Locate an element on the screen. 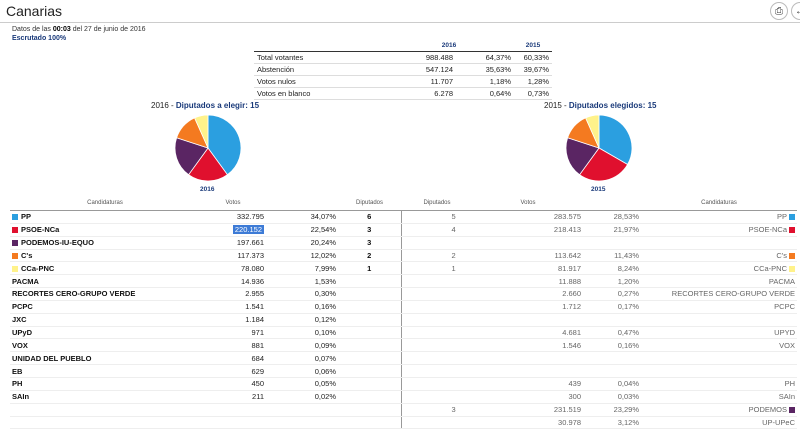 Image resolution: width=800 pixels, height=429 pixels. table-row: UPyD 971 0,10% 4.681 0,47% UPYD is located at coordinates (403, 333).